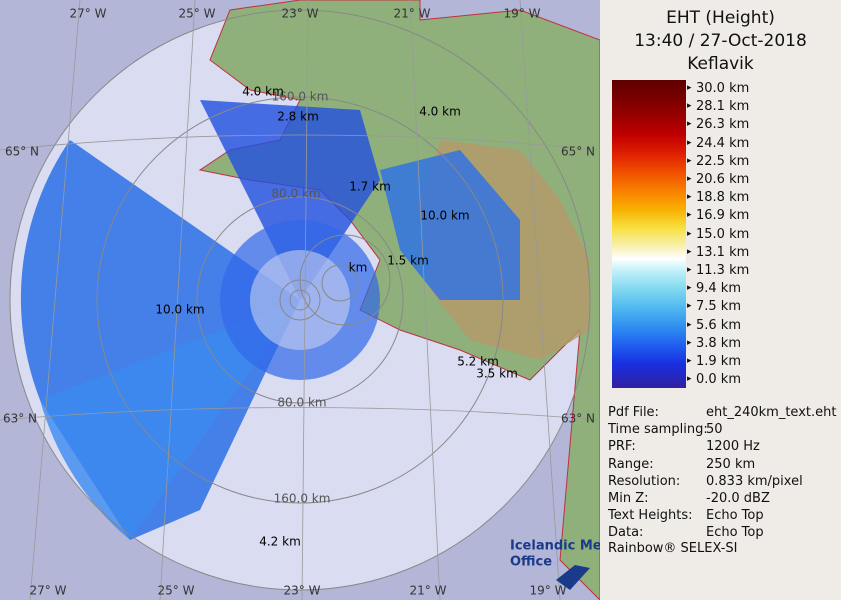 Image resolution: width=841 pixels, height=600 pixels. I want to click on echo-north, so click(290, 200).